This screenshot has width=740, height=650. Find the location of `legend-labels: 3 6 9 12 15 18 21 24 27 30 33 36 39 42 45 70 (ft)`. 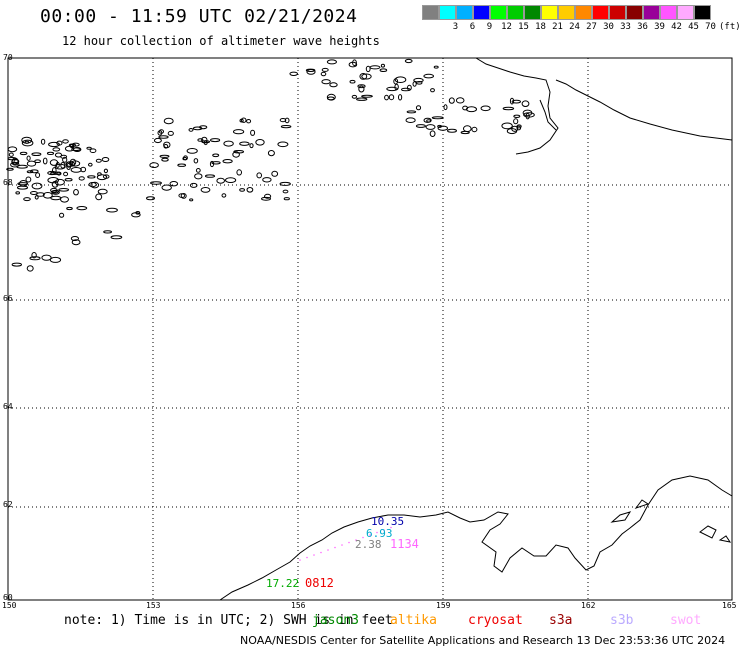

legend-labels: 3 6 9 12 15 18 21 24 27 30 33 36 39 42 45 70 (ft) is located at coordinates (581, 28).